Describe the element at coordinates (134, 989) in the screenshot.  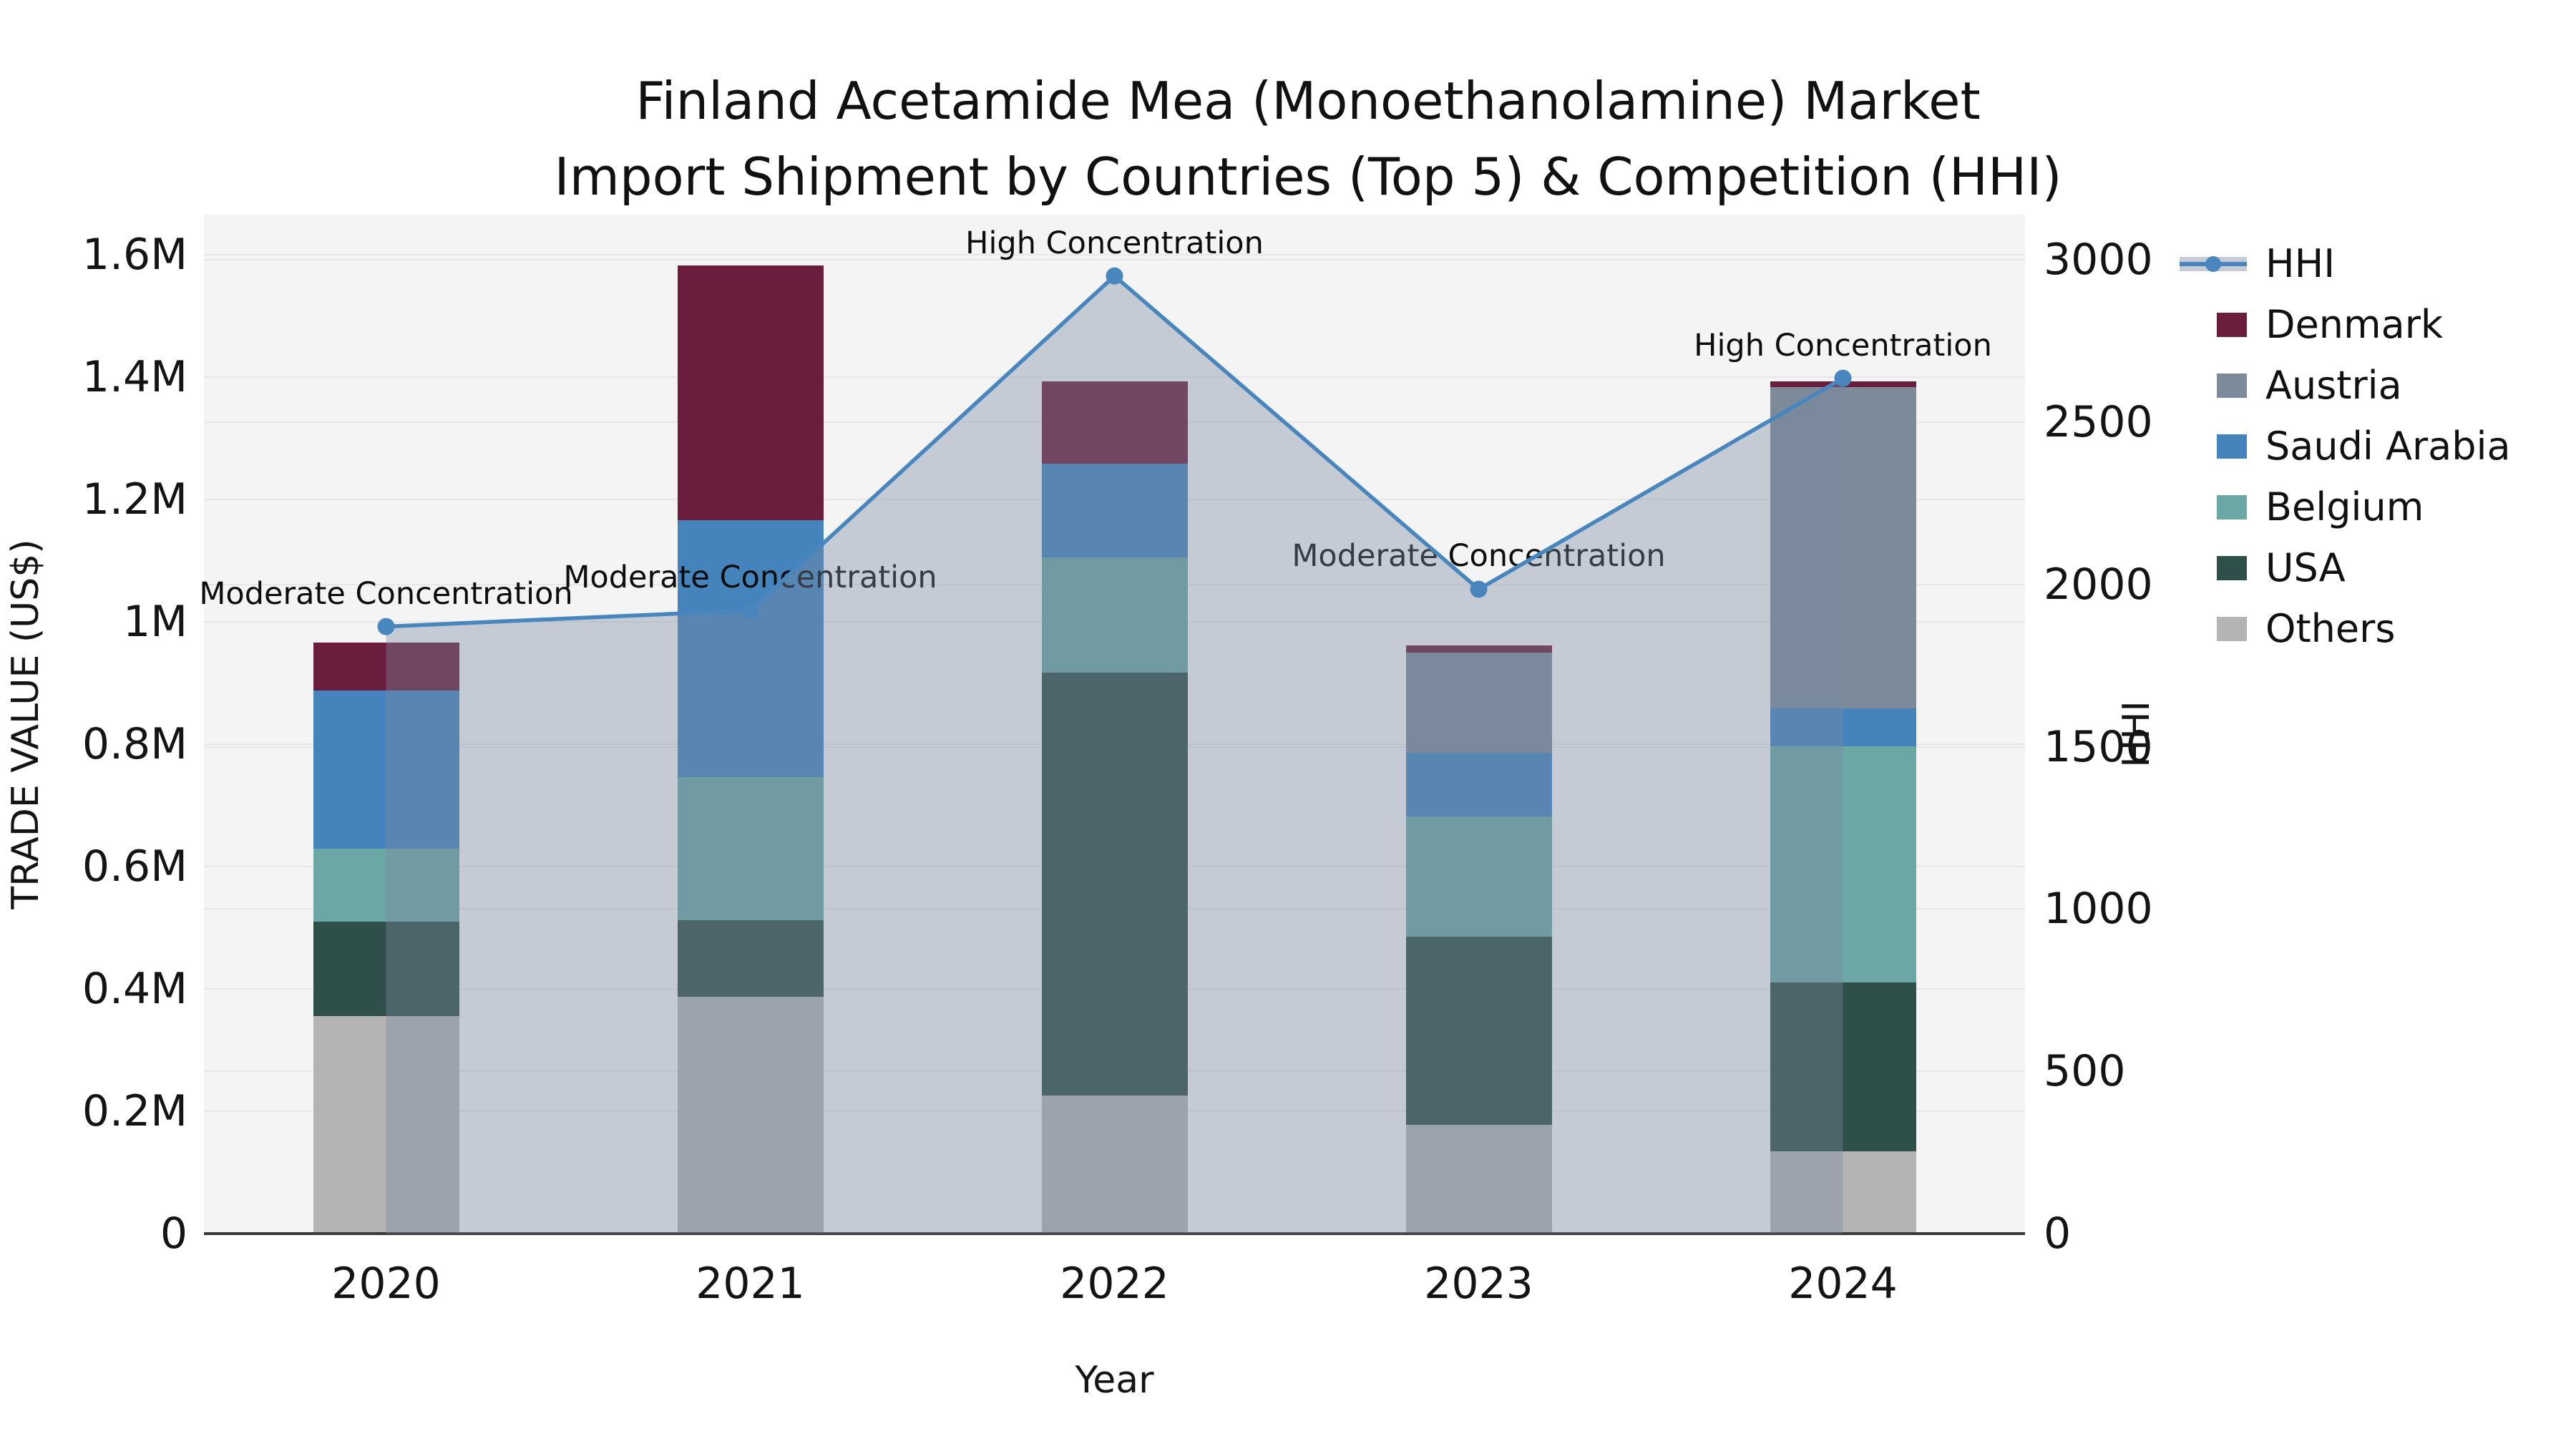
I see `y-tick-left: 0.4M` at that location.